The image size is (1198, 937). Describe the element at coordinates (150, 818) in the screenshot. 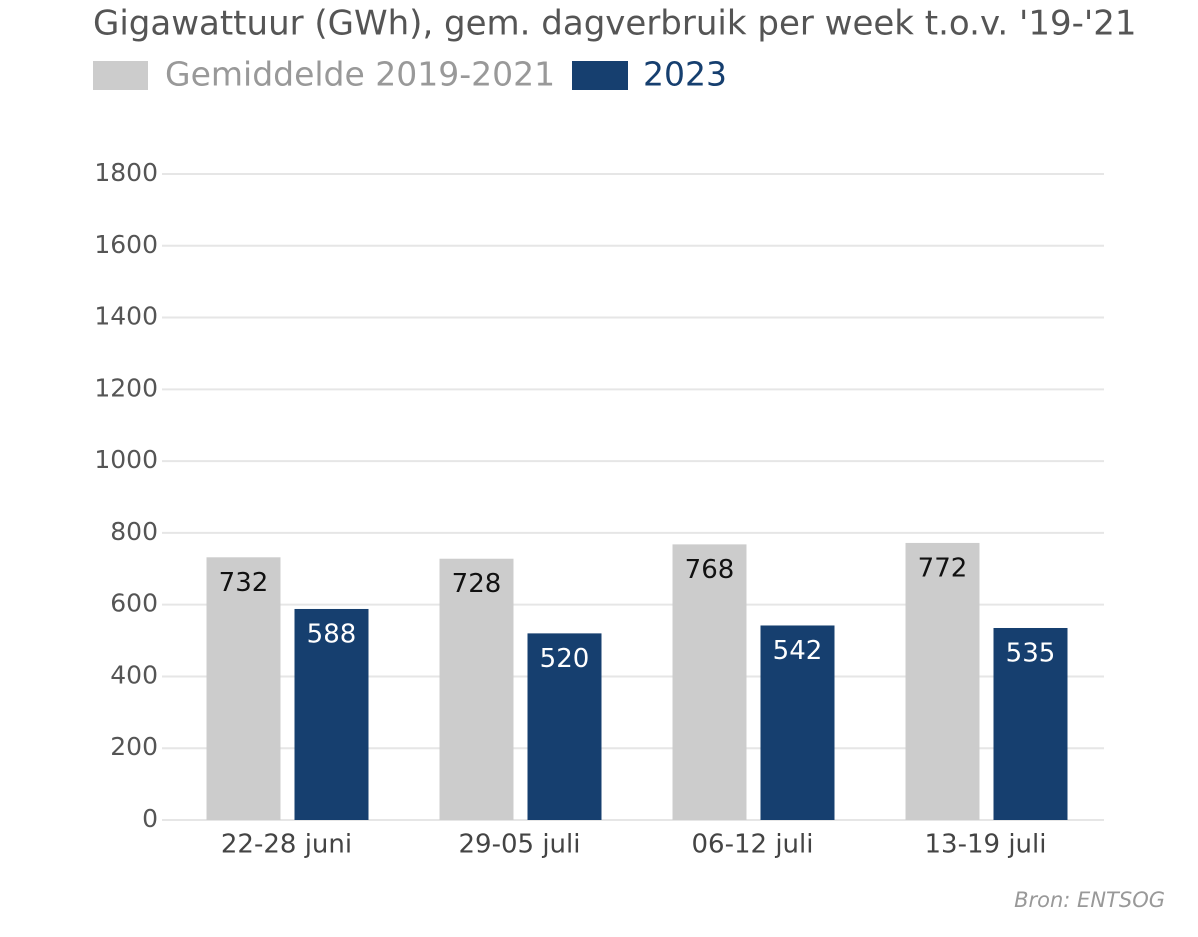

I see `y-tick-label: 0` at that location.